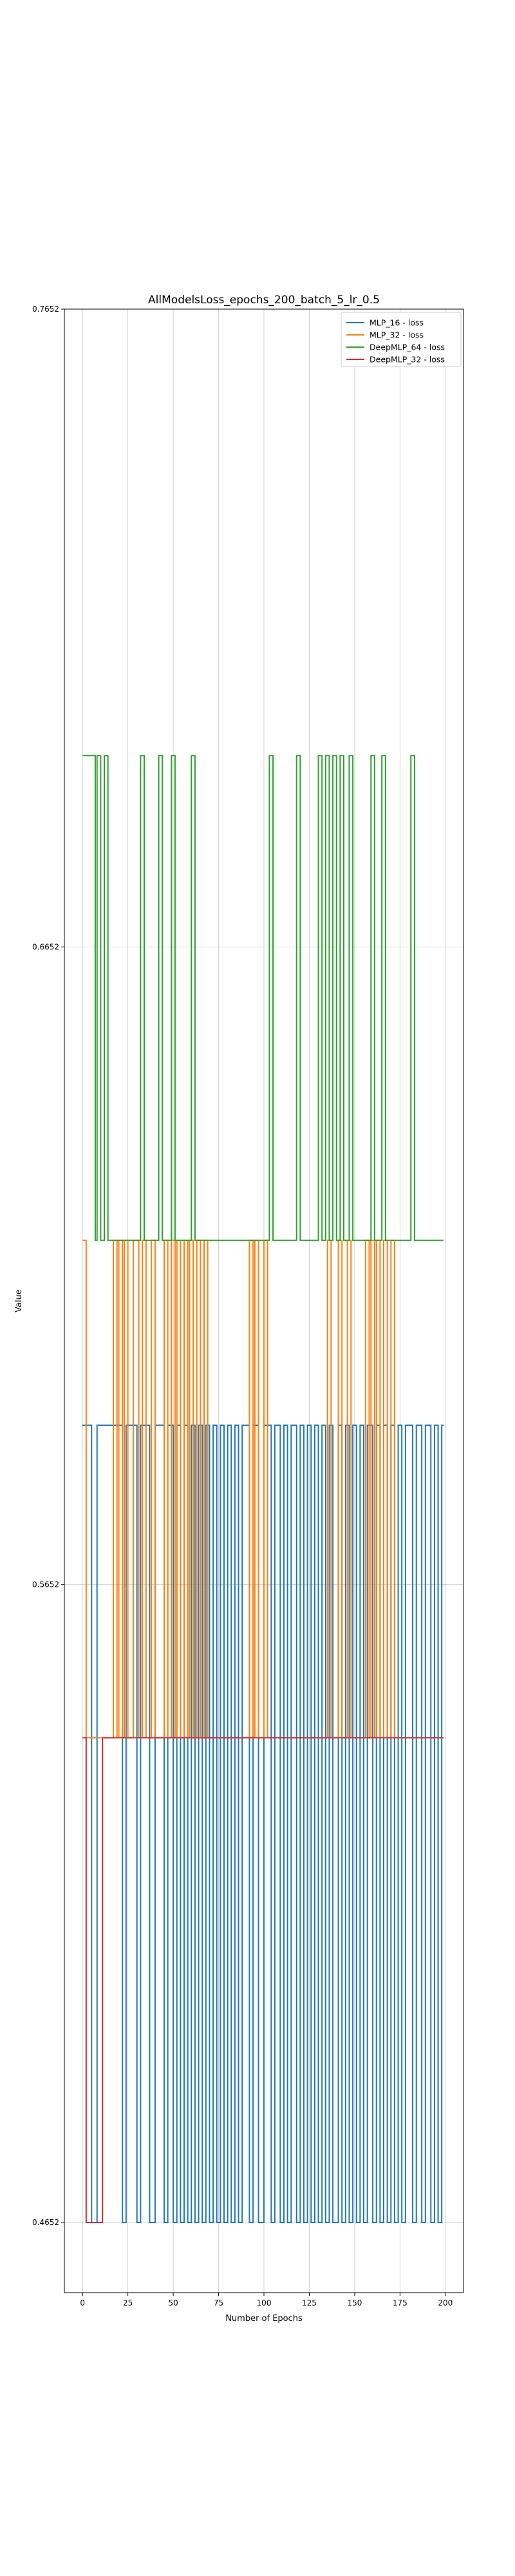  What do you see at coordinates (46, 1585) in the screenshot?
I see `y-tick-label: 0.5652` at bounding box center [46, 1585].